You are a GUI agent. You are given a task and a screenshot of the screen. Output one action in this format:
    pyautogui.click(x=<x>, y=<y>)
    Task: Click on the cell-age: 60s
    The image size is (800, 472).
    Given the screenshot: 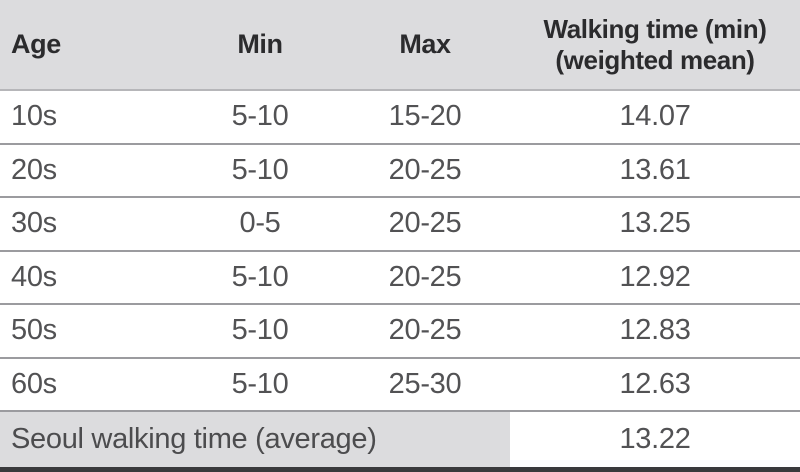 What is the action you would take?
    pyautogui.click(x=34, y=383)
    